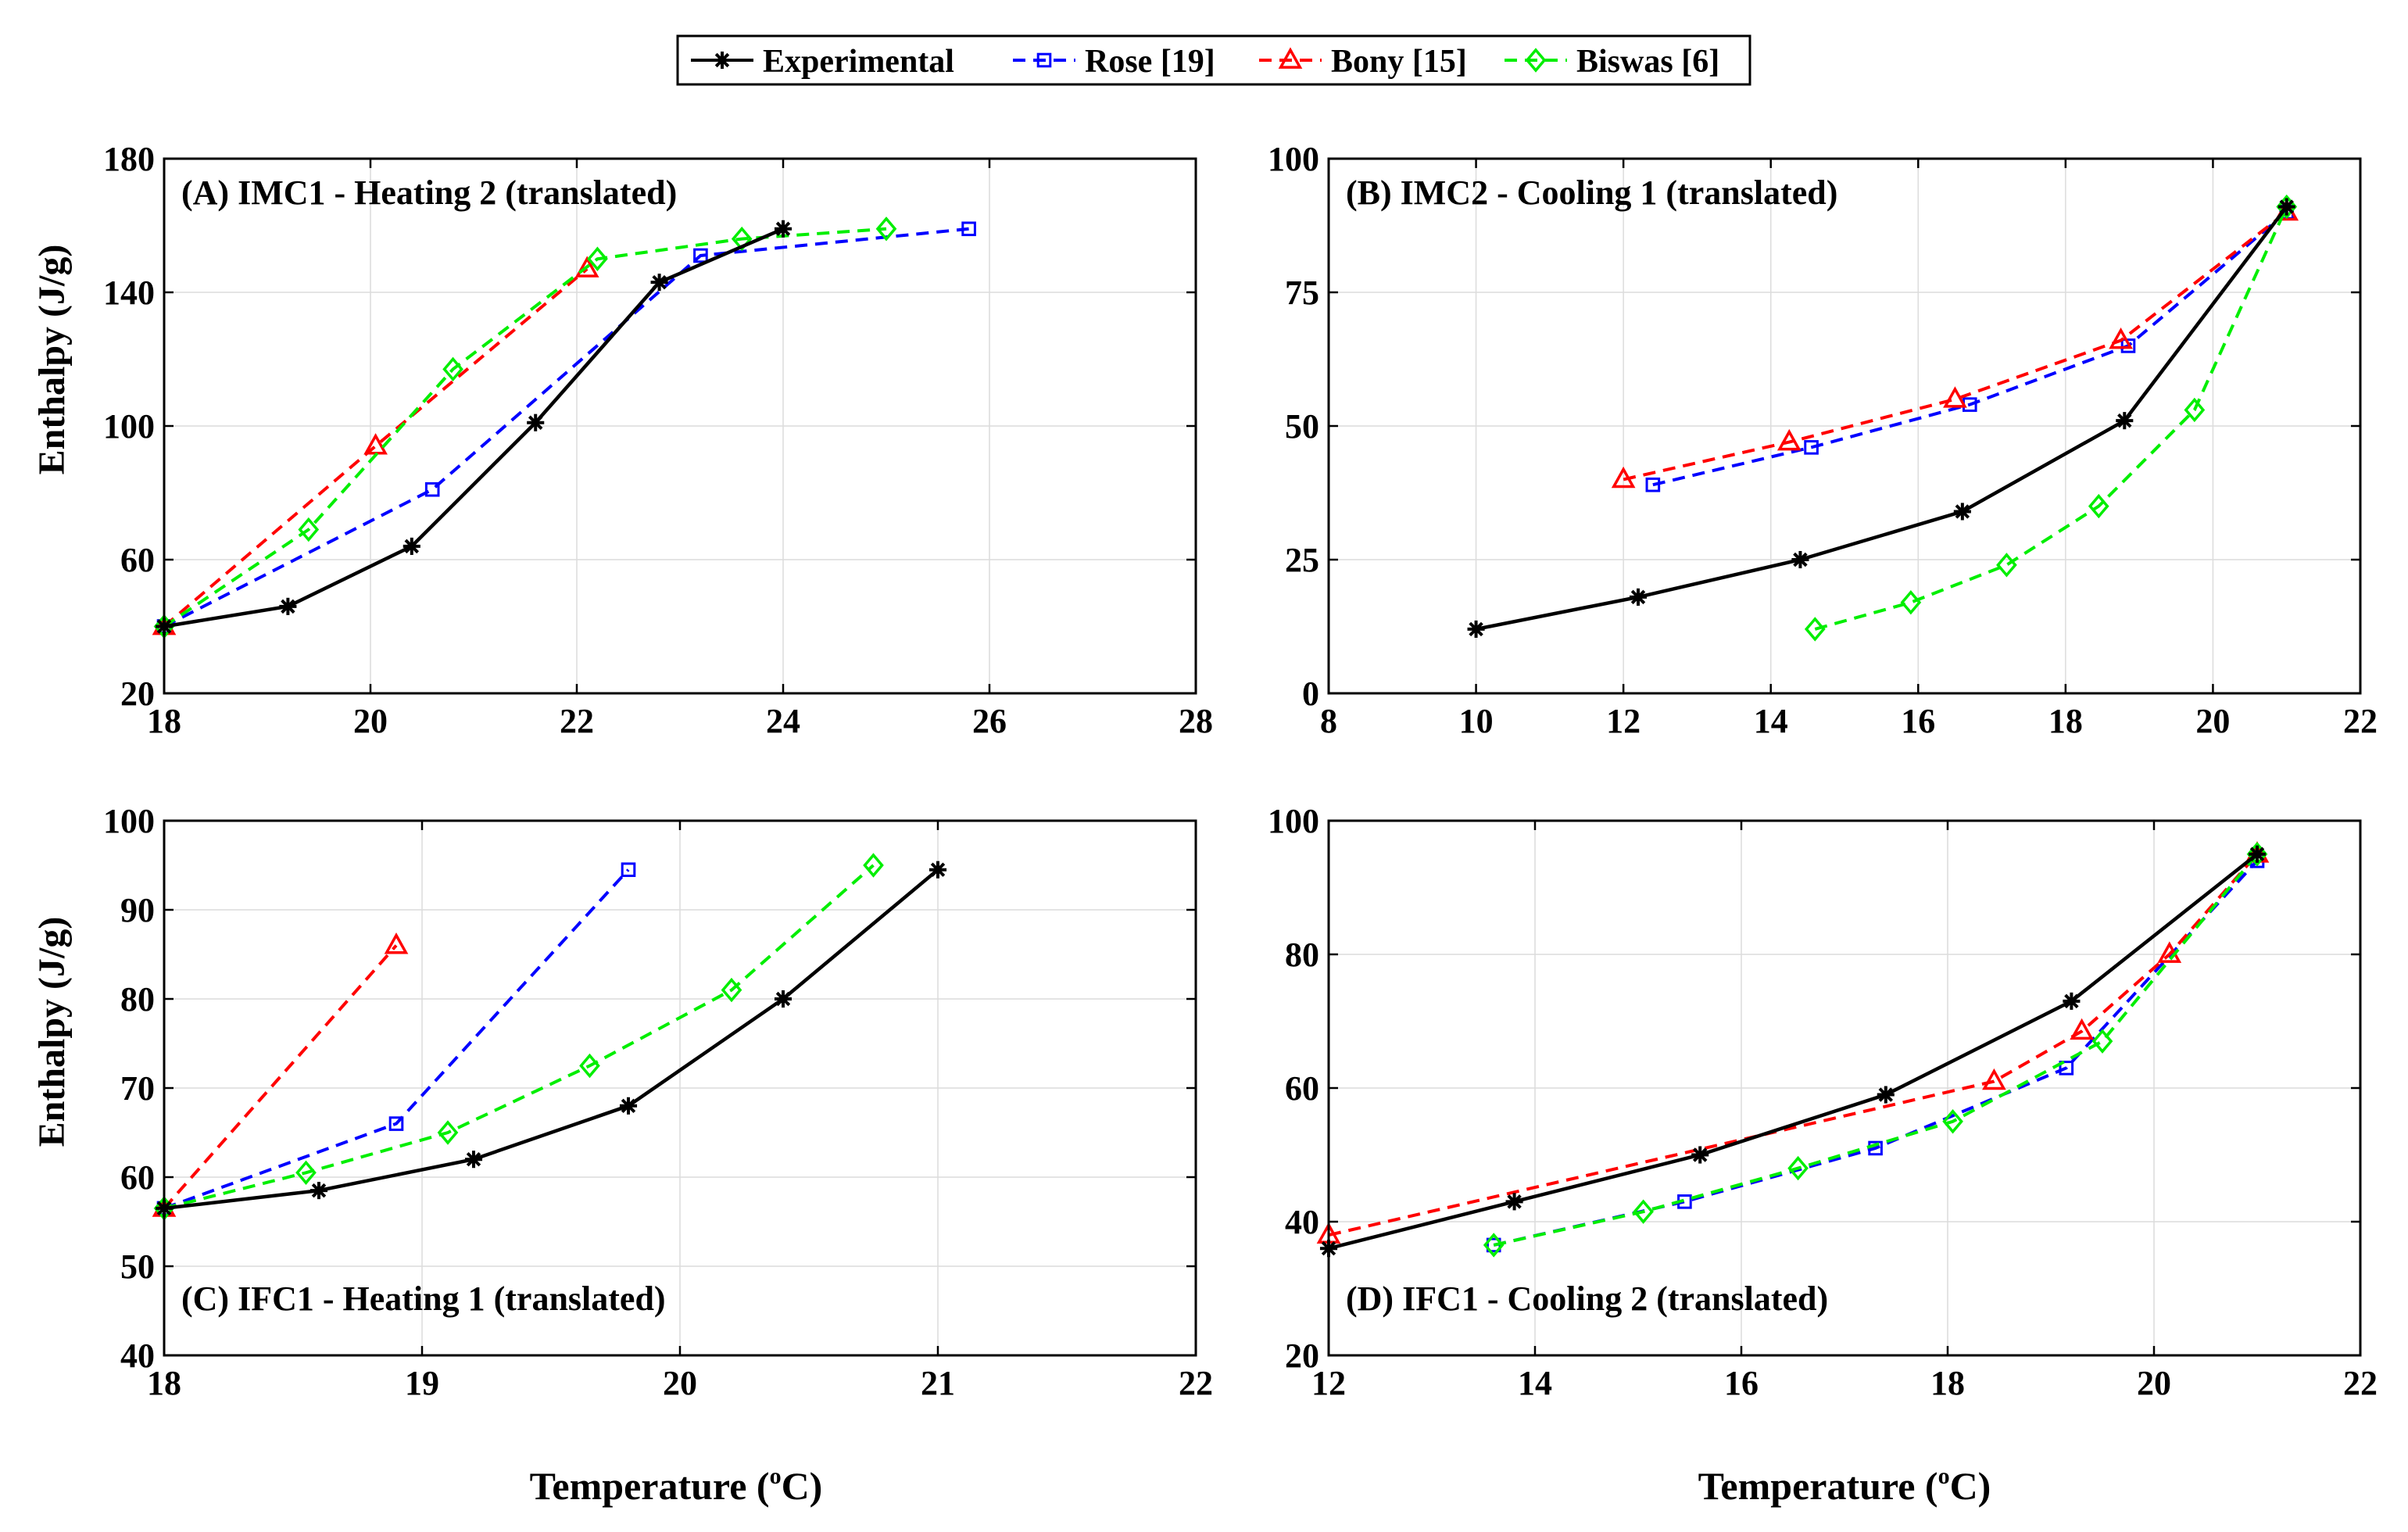 The height and width of the screenshot is (1532, 2408). What do you see at coordinates (1310, 694) in the screenshot?
I see `y-tick-label: 0` at bounding box center [1310, 694].